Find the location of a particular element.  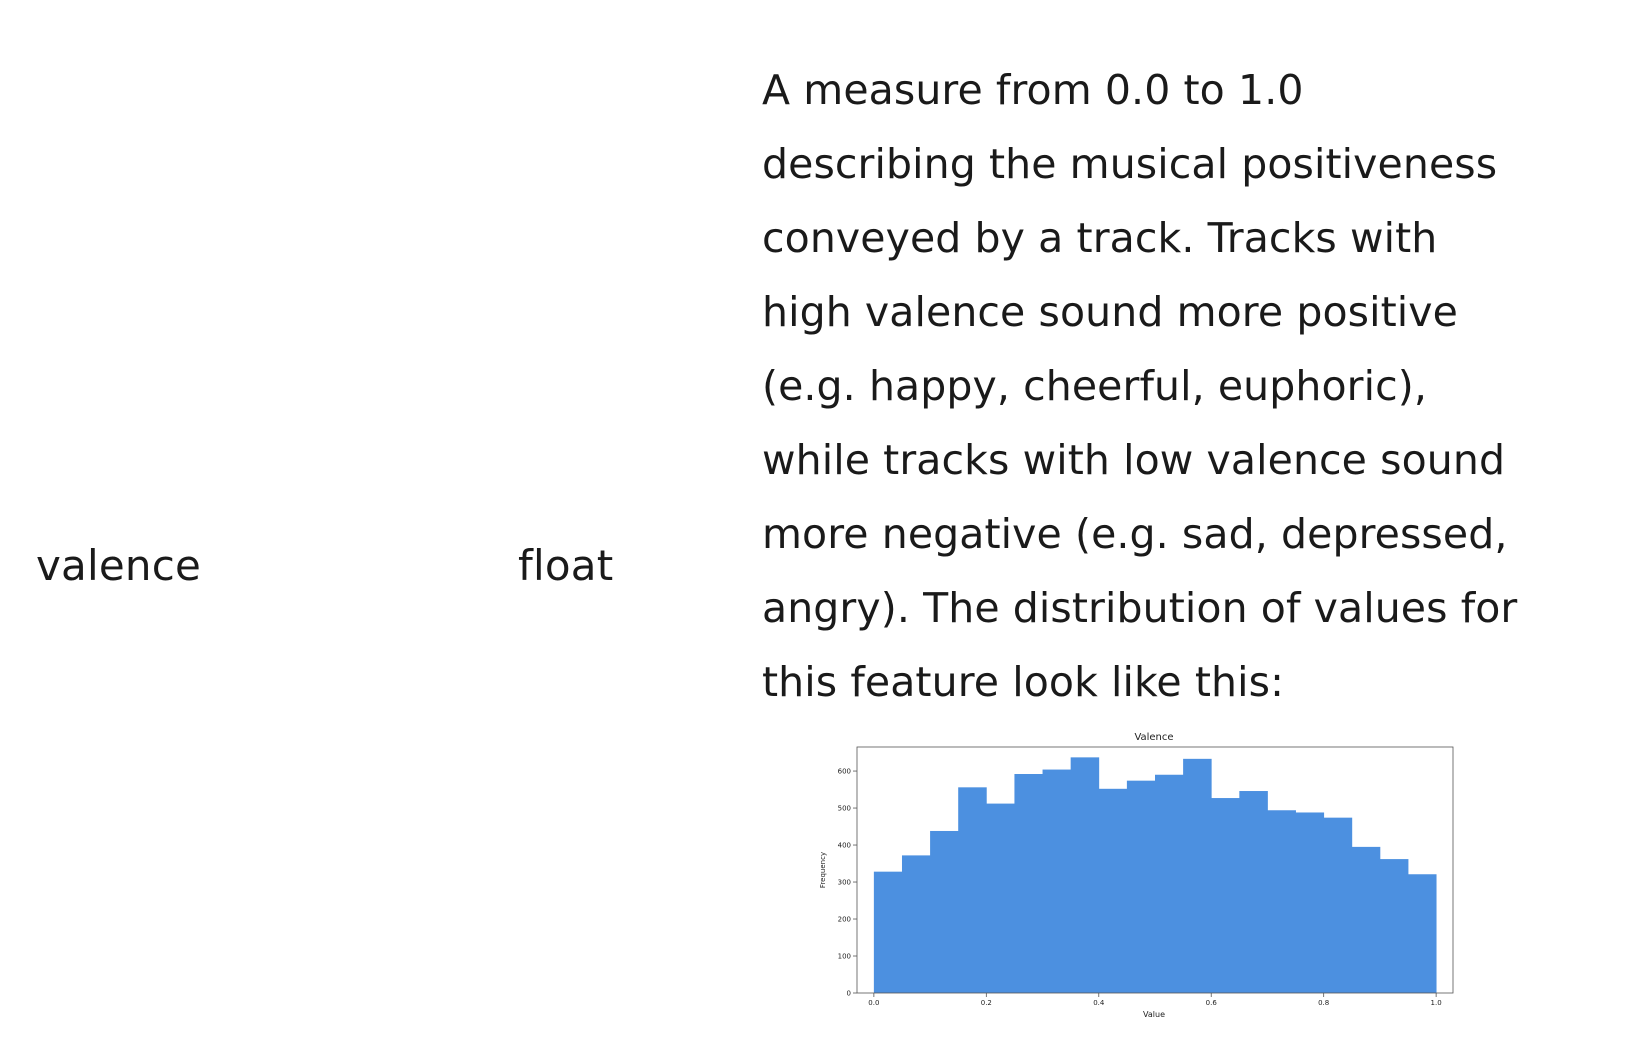

feature-name: valence is located at coordinates (119, 565).